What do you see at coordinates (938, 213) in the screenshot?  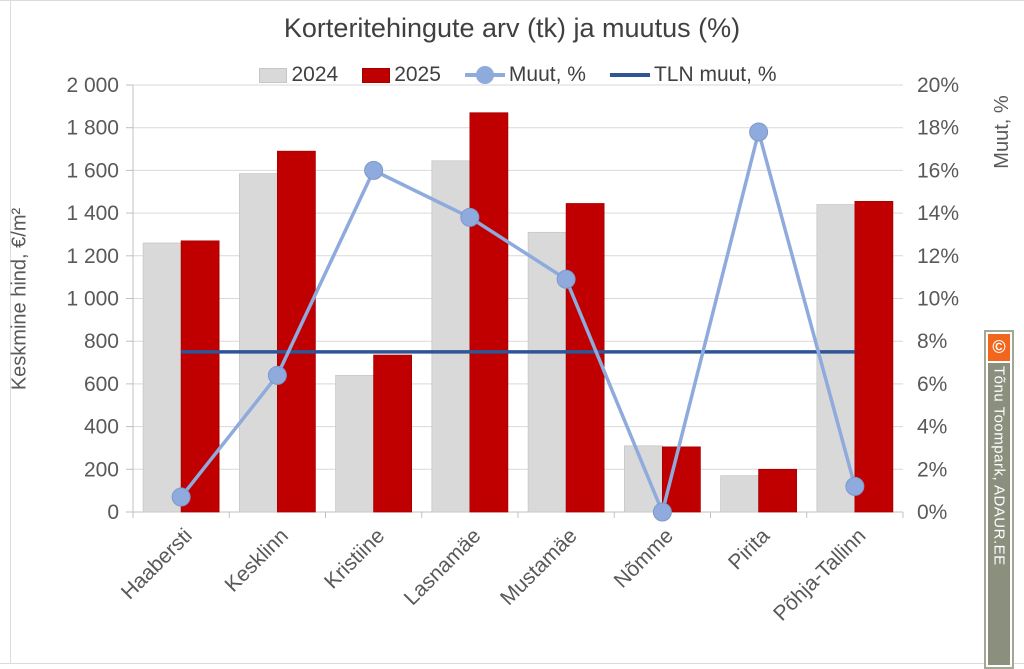 I see `right-tick-label: 14%` at bounding box center [938, 213].